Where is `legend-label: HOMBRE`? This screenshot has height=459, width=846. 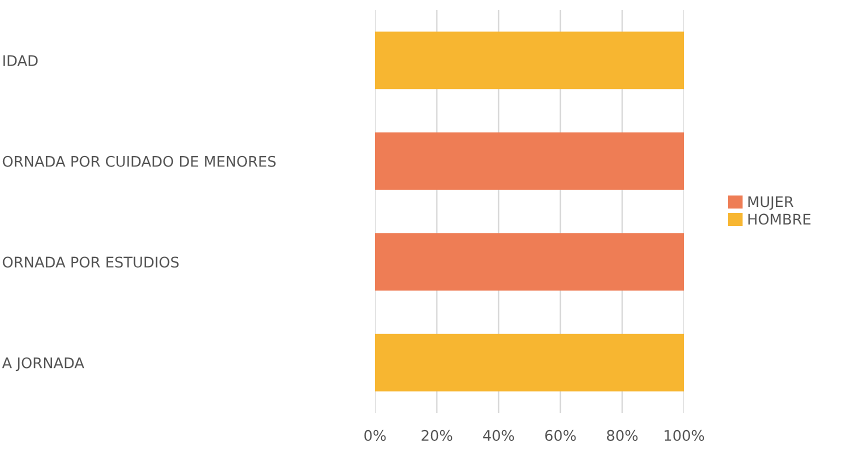 legend-label: HOMBRE is located at coordinates (779, 219).